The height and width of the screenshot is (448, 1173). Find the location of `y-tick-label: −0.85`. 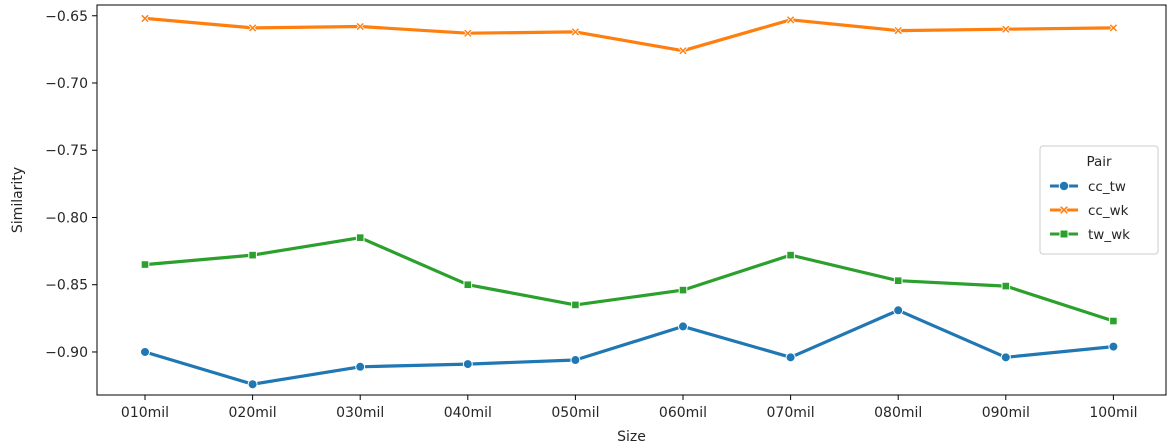

y-tick-label: −0.85 is located at coordinates (66, 286).